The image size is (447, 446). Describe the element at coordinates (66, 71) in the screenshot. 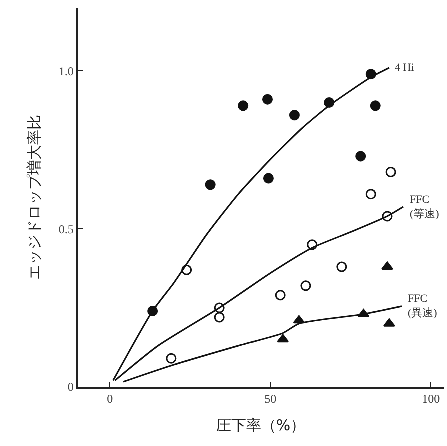

I see `y-tick-label: 1.0` at that location.